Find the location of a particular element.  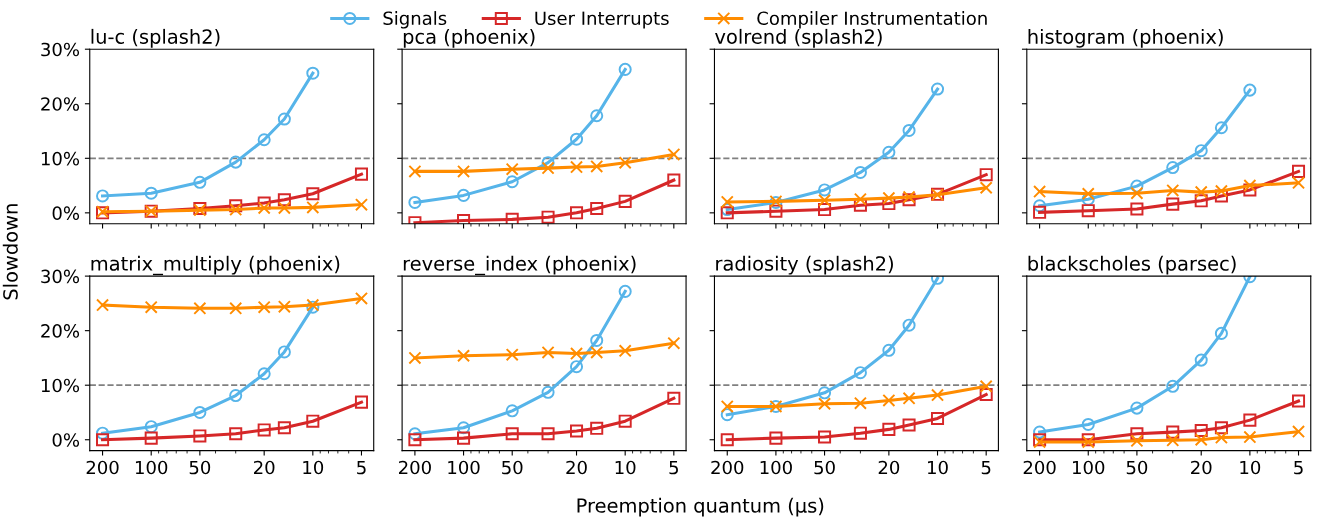

legend-label: Compiler Instrumentation is located at coordinates (872, 20).